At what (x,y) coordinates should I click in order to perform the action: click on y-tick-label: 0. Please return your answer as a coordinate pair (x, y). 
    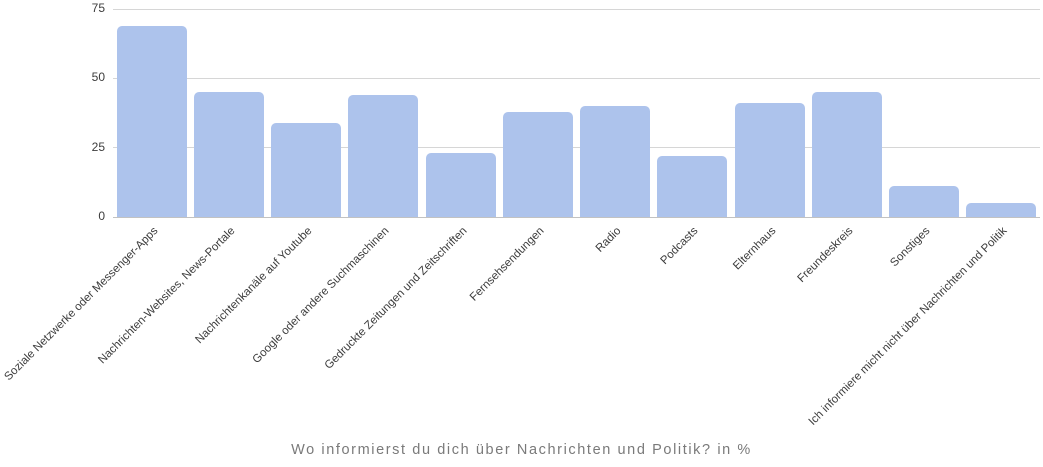
    Looking at the image, I should click on (101, 216).